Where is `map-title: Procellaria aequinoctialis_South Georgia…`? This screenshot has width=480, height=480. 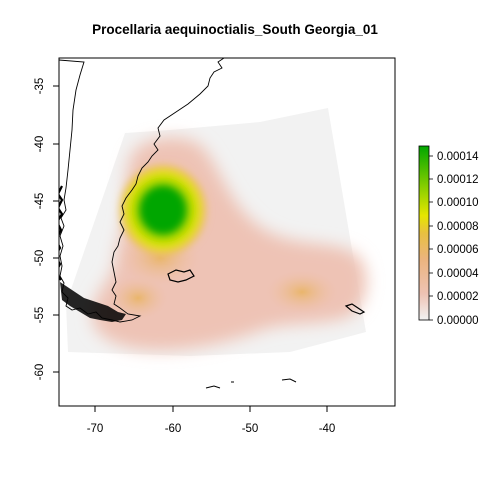 map-title: Procellaria aequinoctialis_South Georgia… is located at coordinates (235, 29).